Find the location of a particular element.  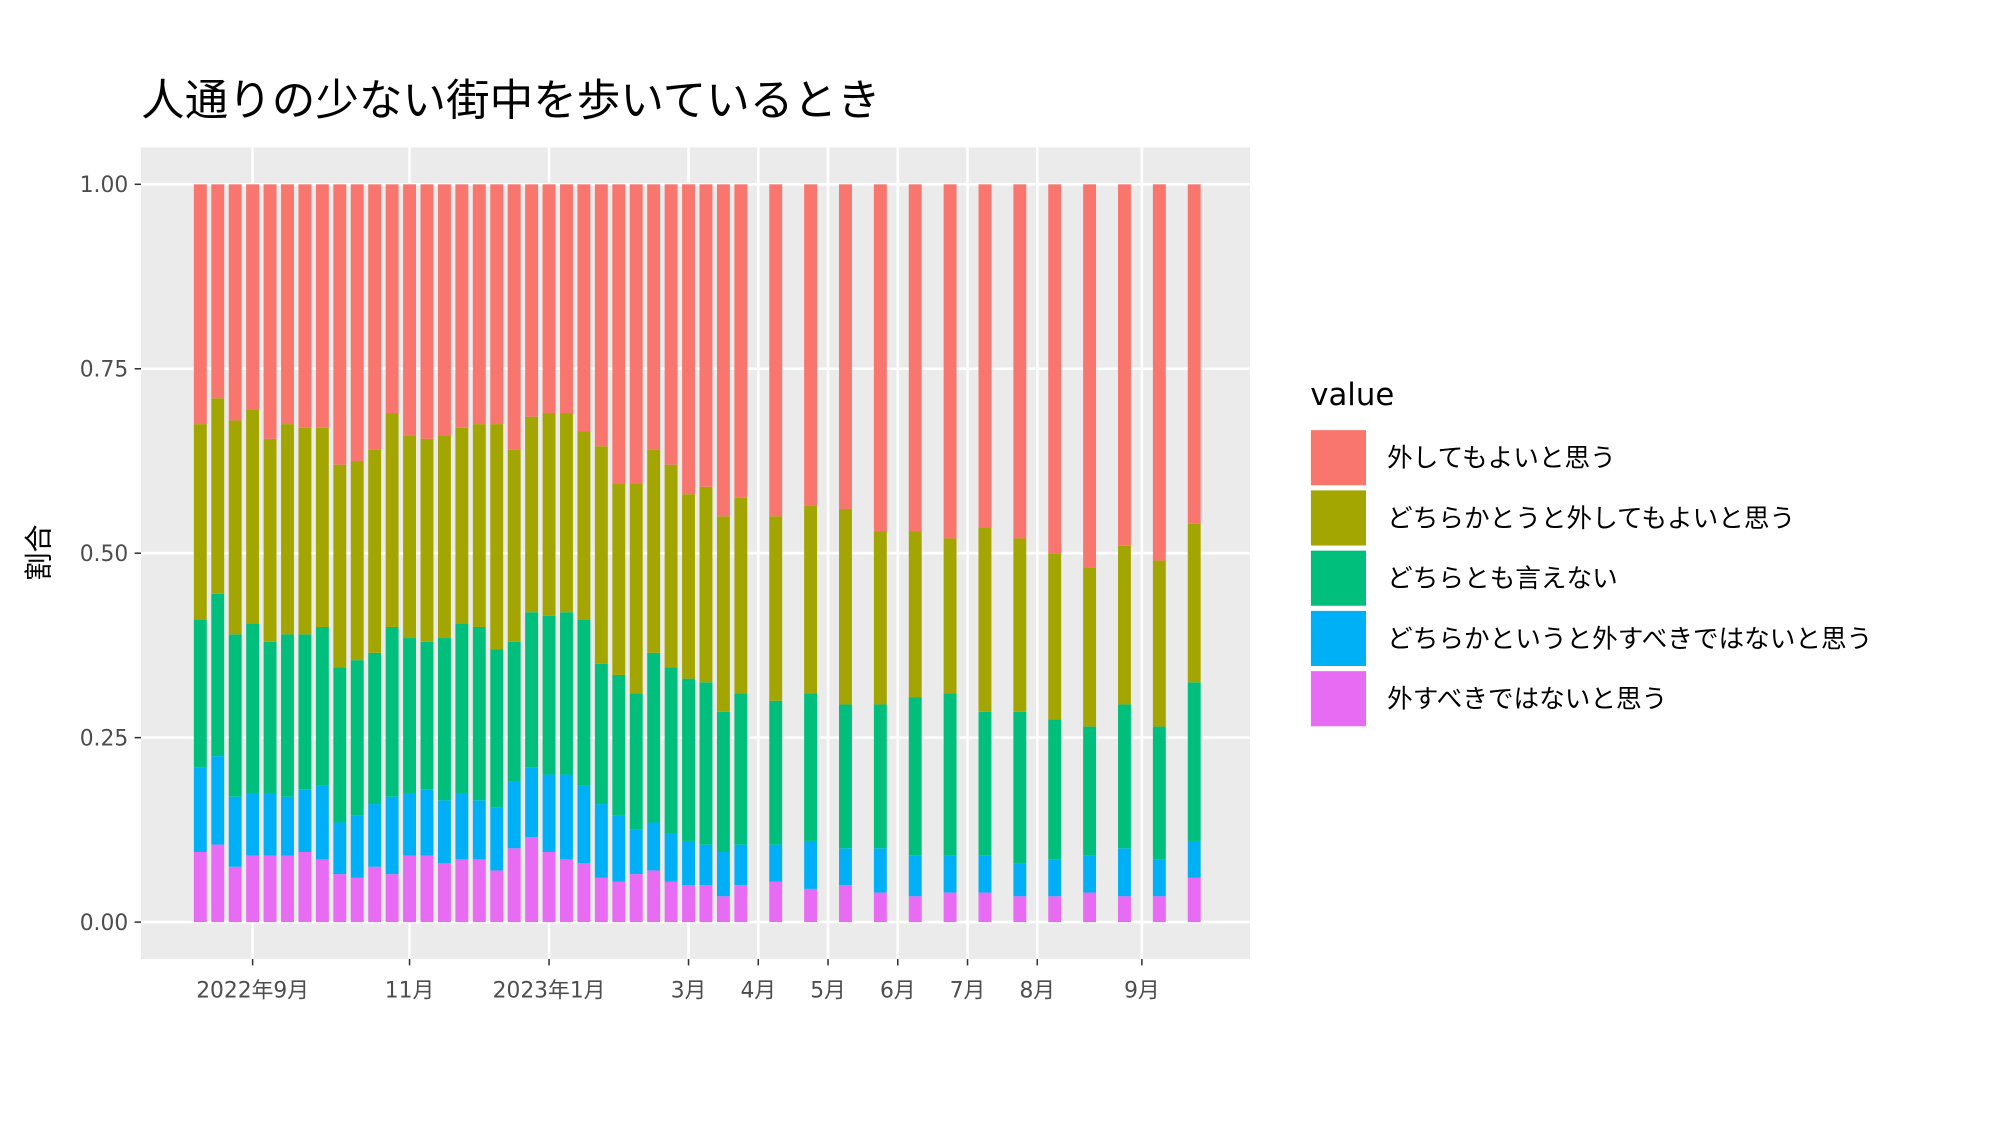

legend-title: value is located at coordinates (1352, 395).